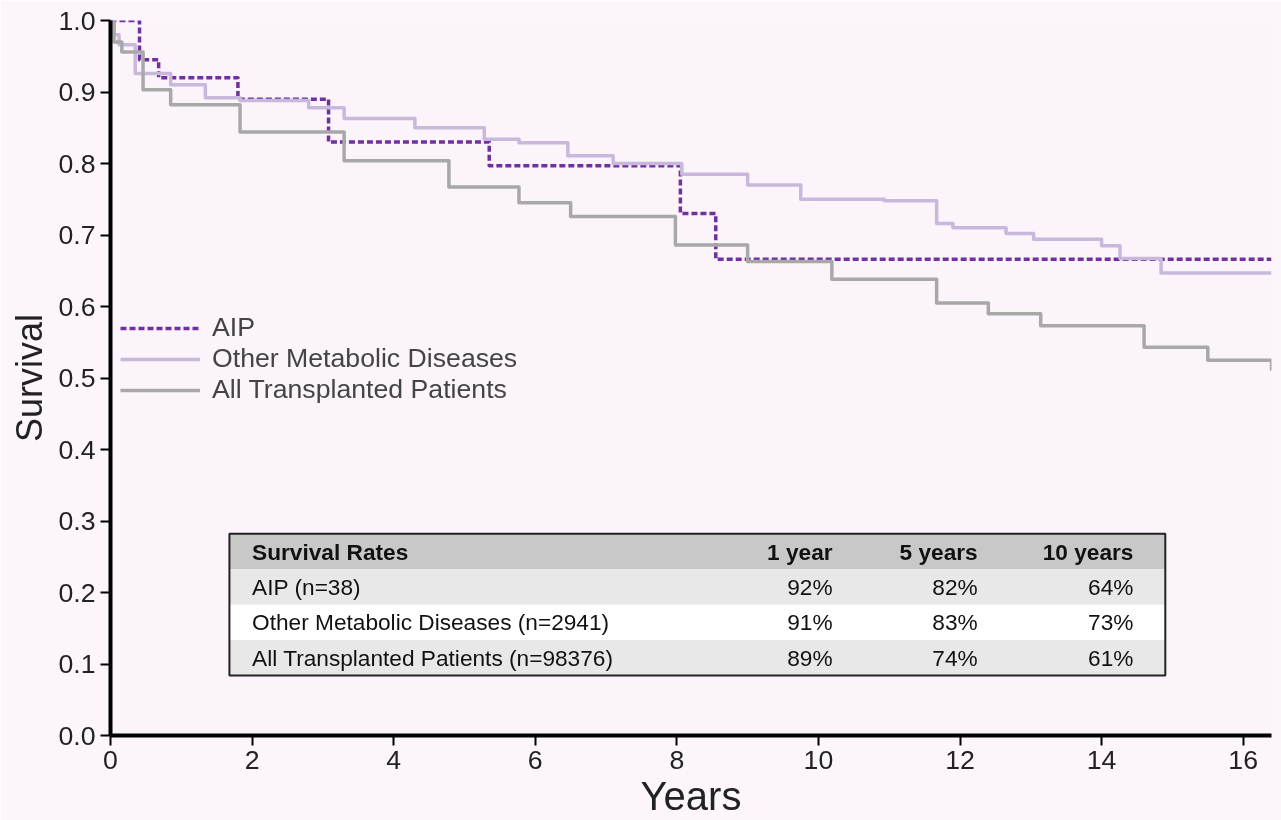  I want to click on y-tick-label: 0.9, so click(77, 92).